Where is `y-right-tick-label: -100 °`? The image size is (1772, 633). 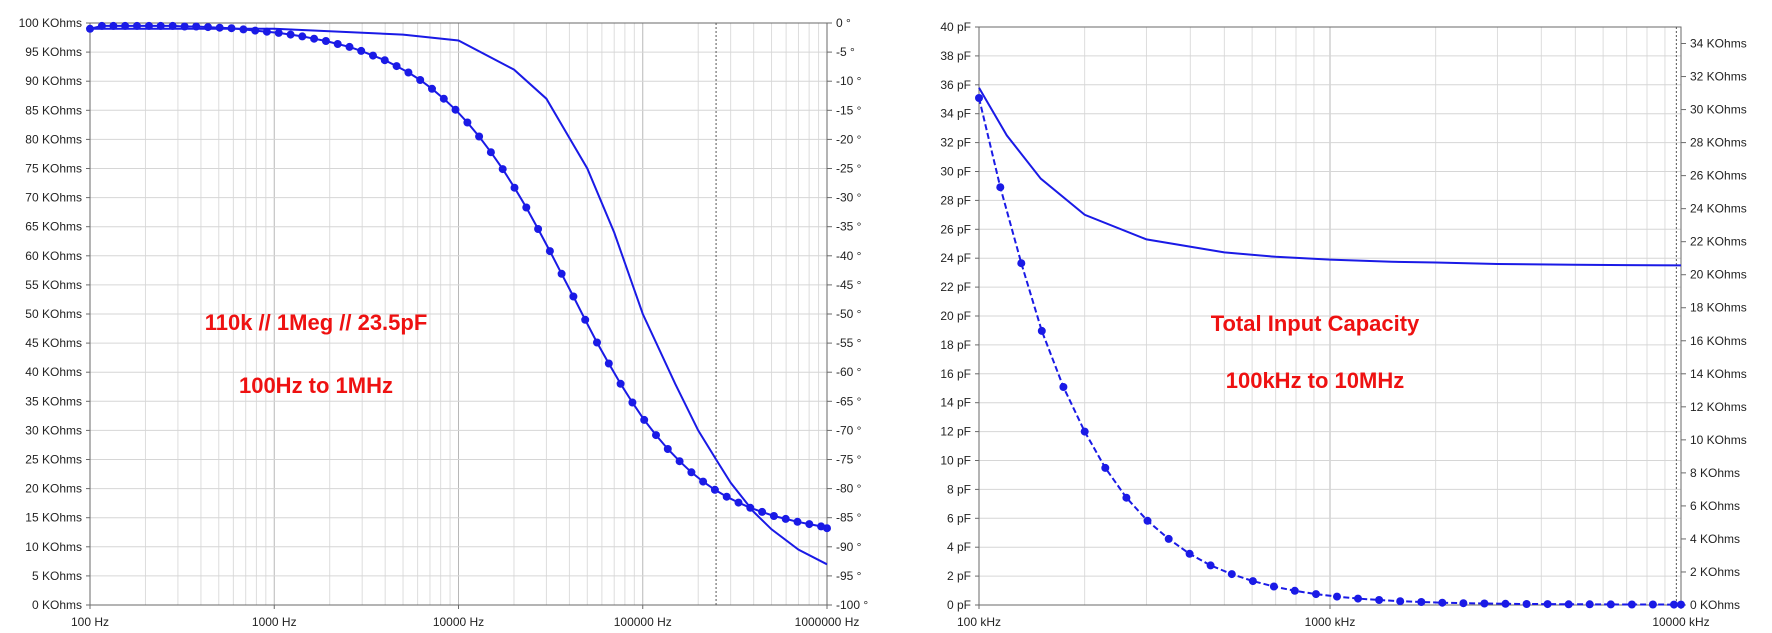
y-right-tick-label: -100 ° is located at coordinates (852, 605).